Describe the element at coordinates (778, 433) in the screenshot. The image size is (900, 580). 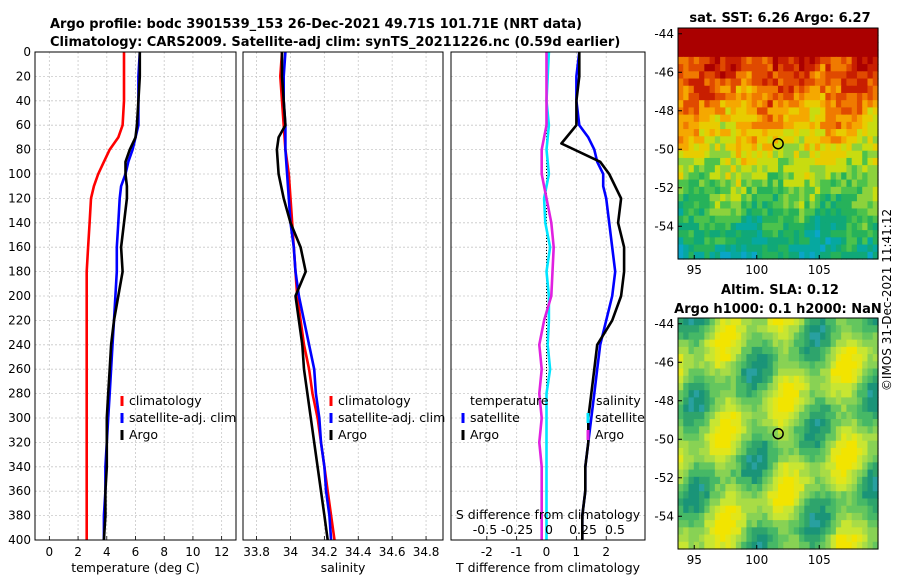
I see `map-frame-sla-map` at that location.